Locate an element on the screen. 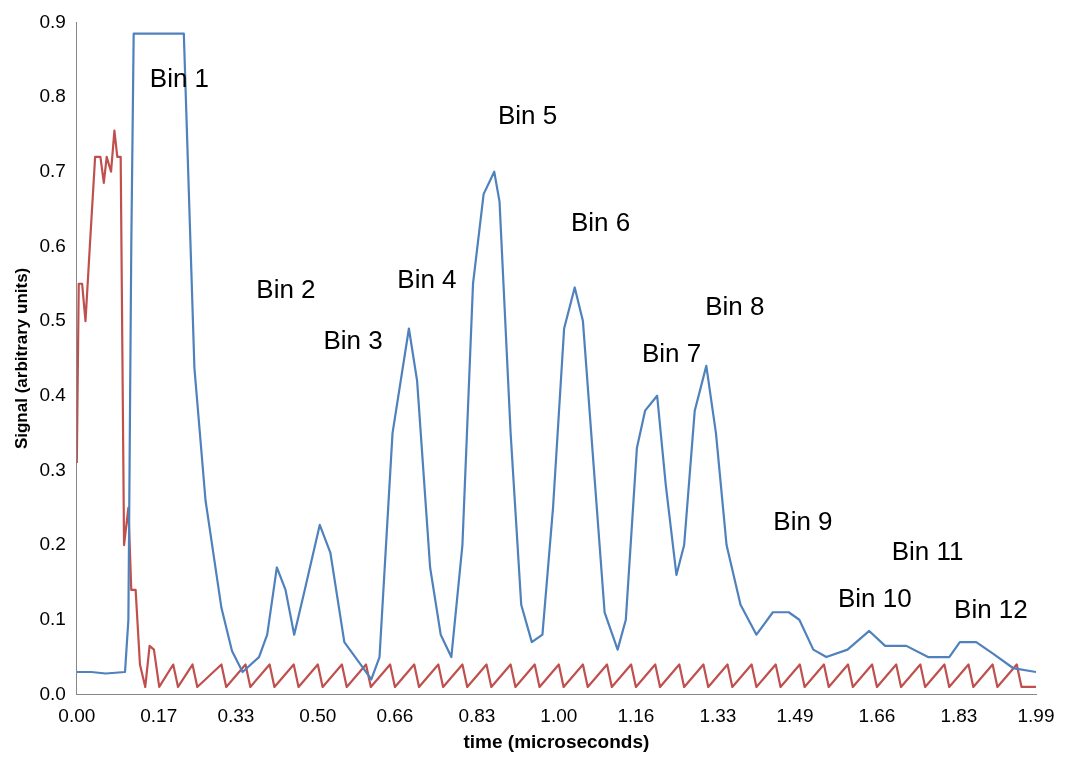 The height and width of the screenshot is (762, 1074). annotation: Bin 5 is located at coordinates (528, 114).